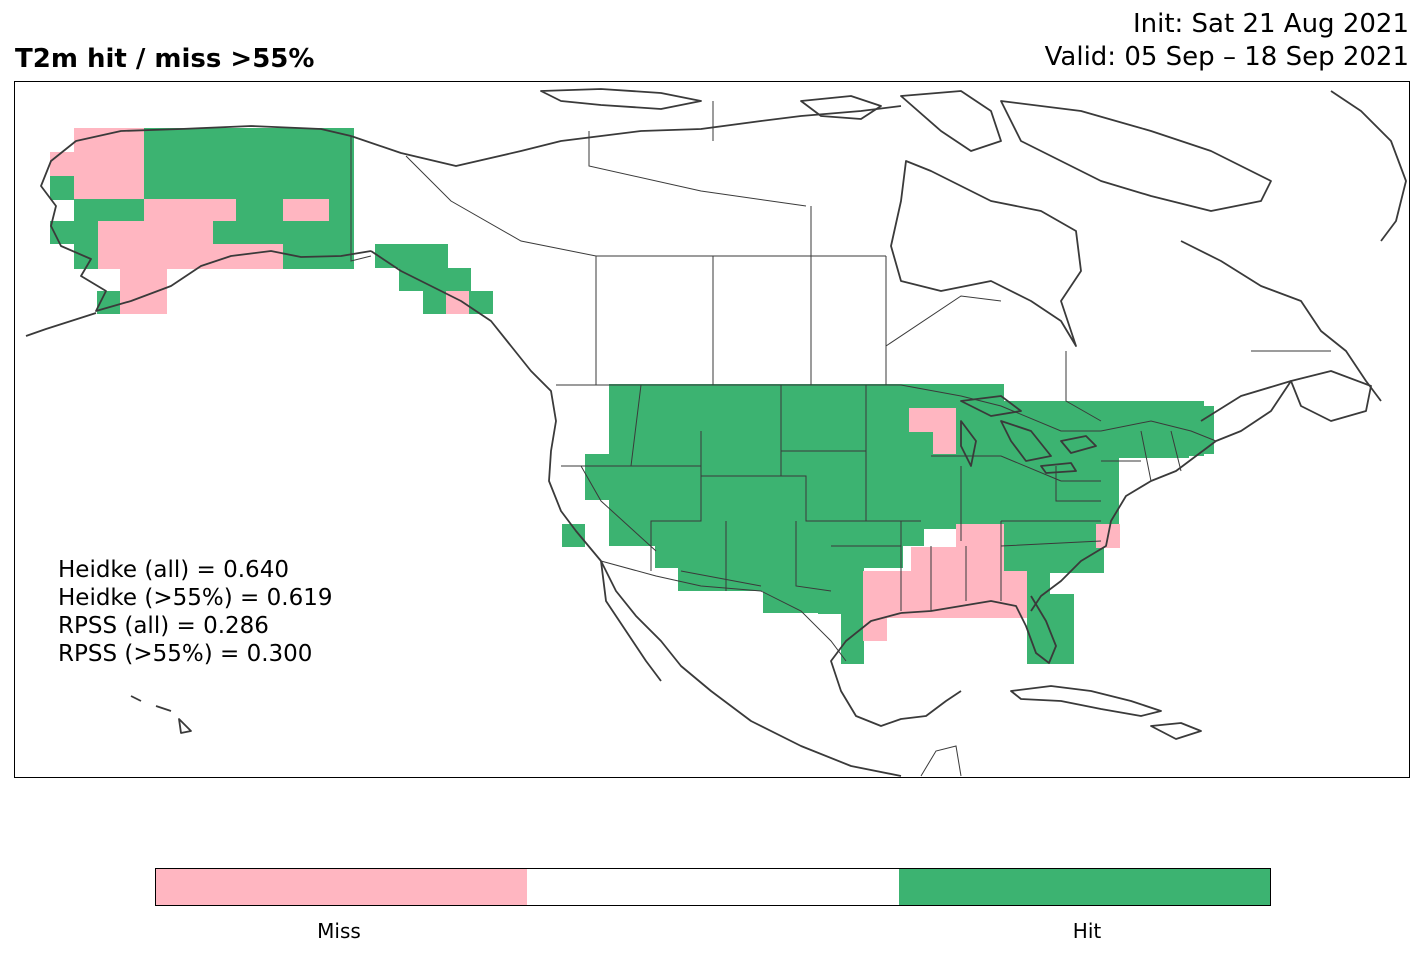  Describe the element at coordinates (1226, 57) in the screenshot. I see `valid-period: Valid: 05 Sep – 18 Sep 2021` at that location.